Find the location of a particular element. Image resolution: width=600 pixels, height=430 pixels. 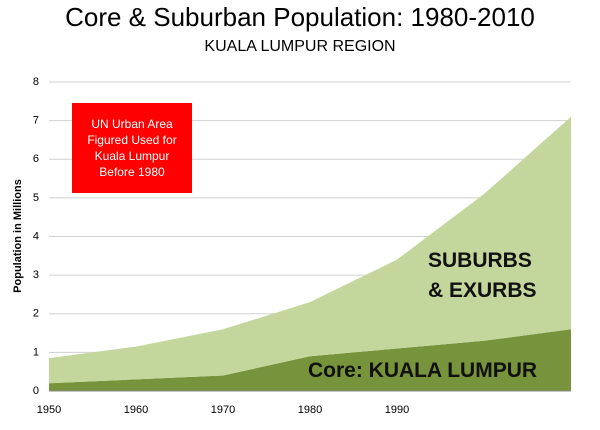

y-tick-label: 4 is located at coordinates (36, 236).